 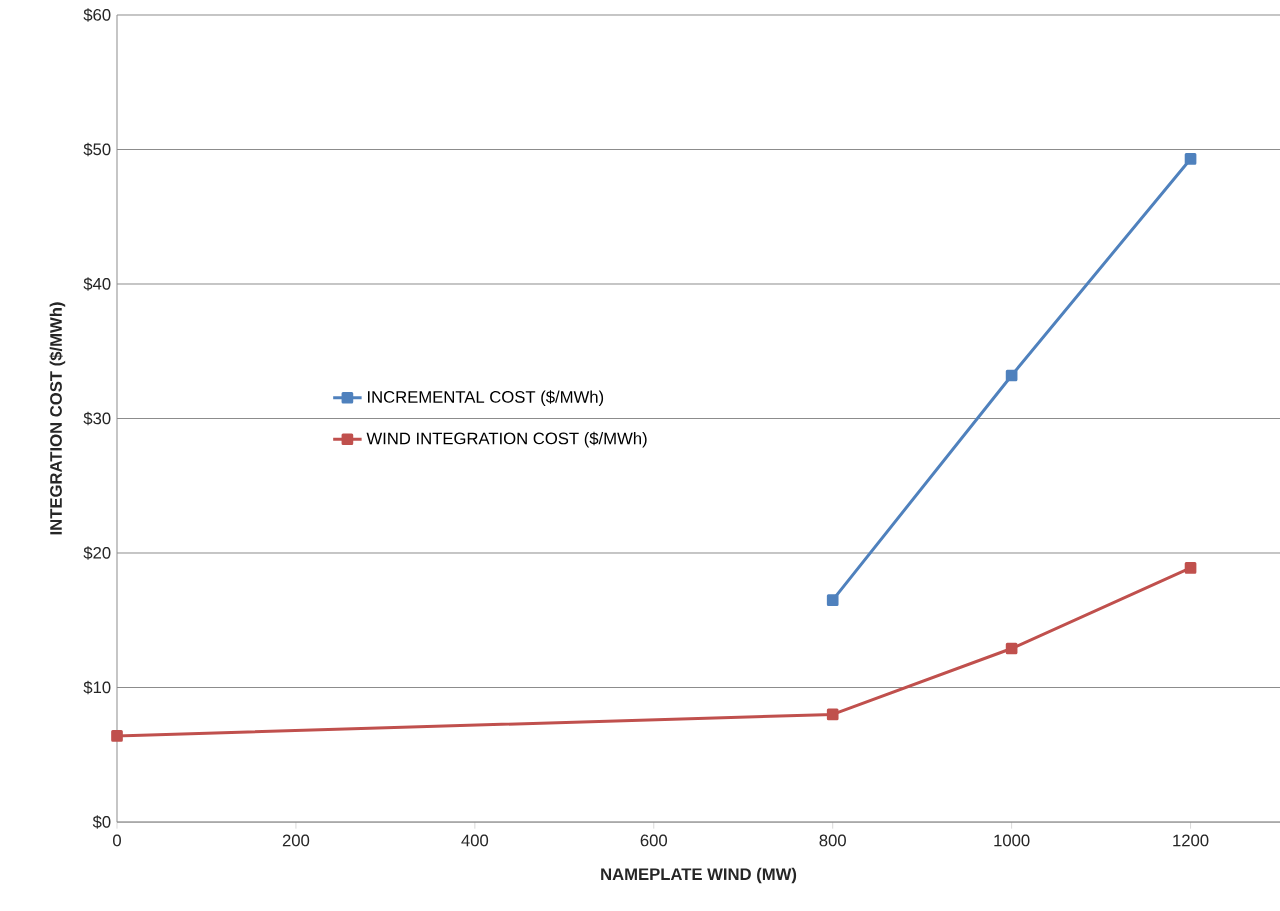 I want to click on y-tick-label: $60, so click(x=97, y=15).